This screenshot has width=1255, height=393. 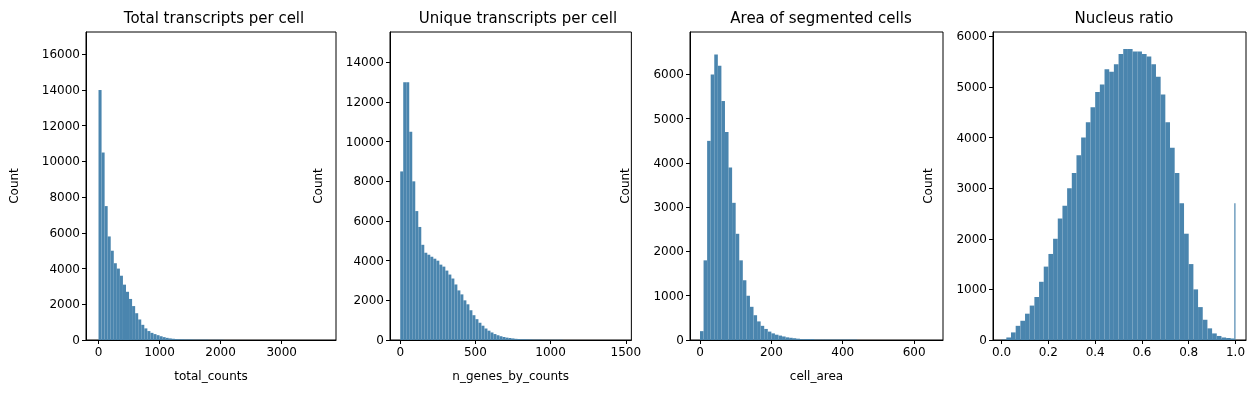 I want to click on x-tick-label: 500, so click(x=475, y=352).